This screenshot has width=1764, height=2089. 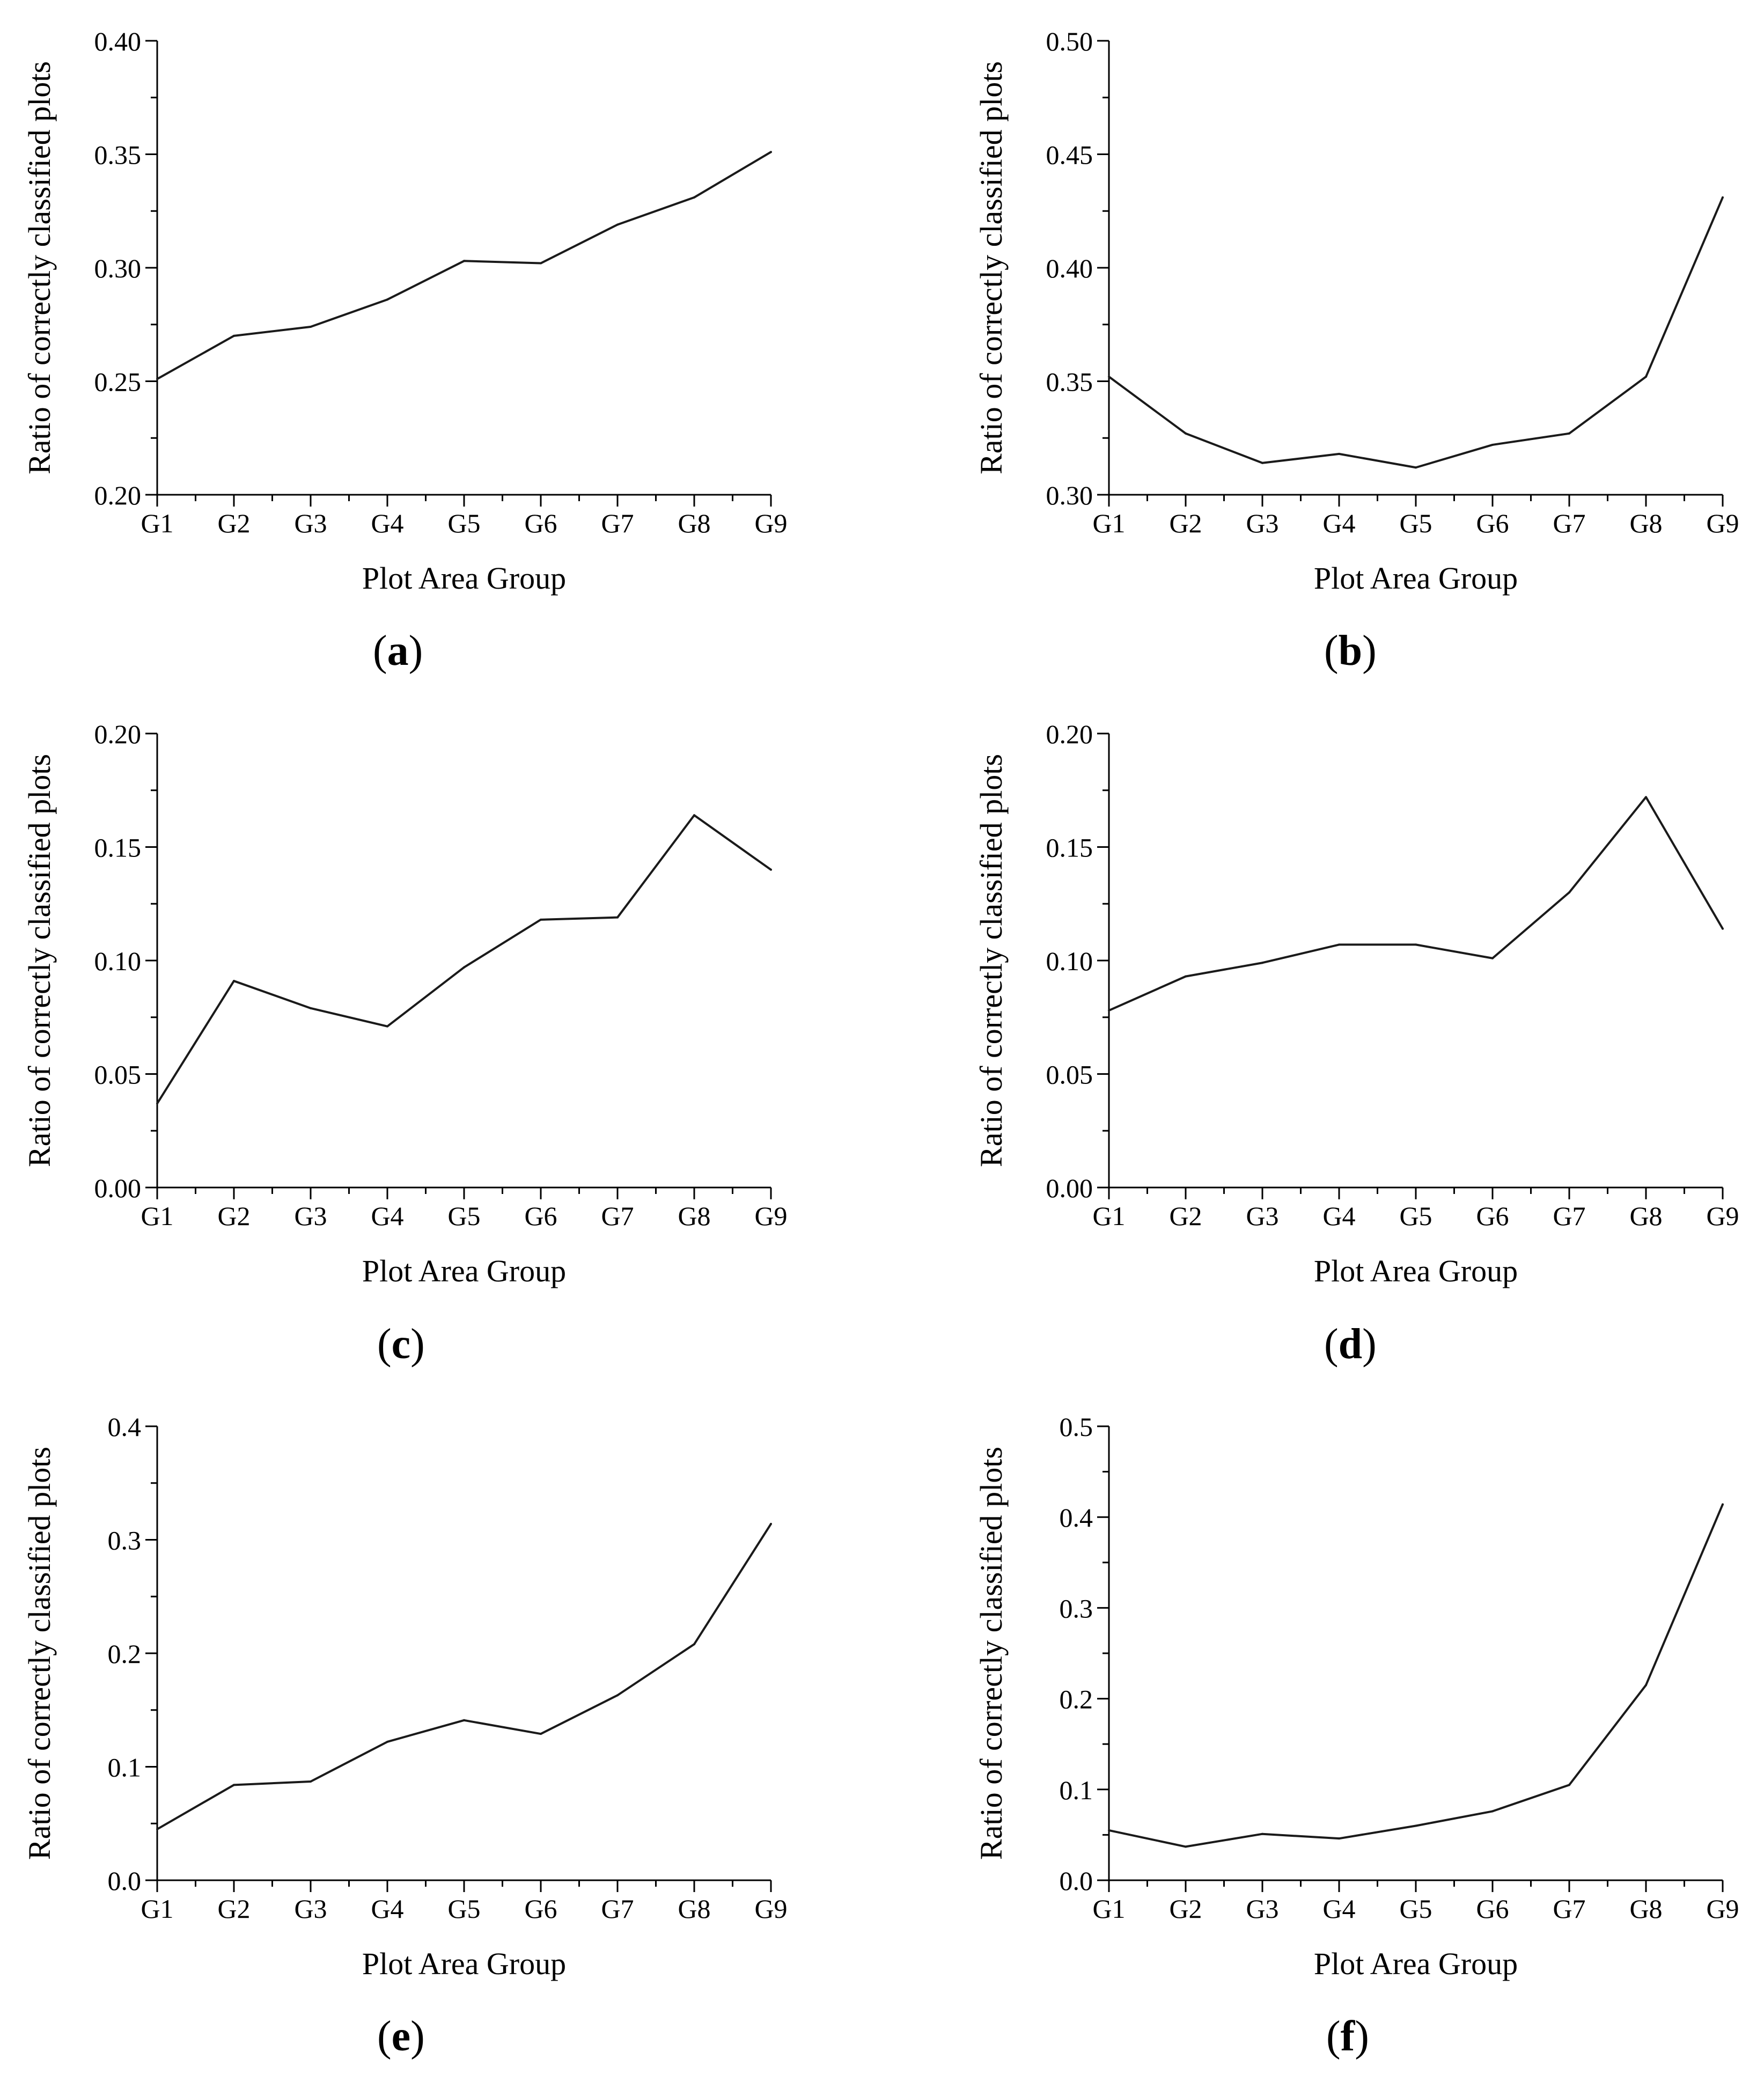 What do you see at coordinates (118, 382) in the screenshot?
I see `y-tick-label: 0.25` at bounding box center [118, 382].